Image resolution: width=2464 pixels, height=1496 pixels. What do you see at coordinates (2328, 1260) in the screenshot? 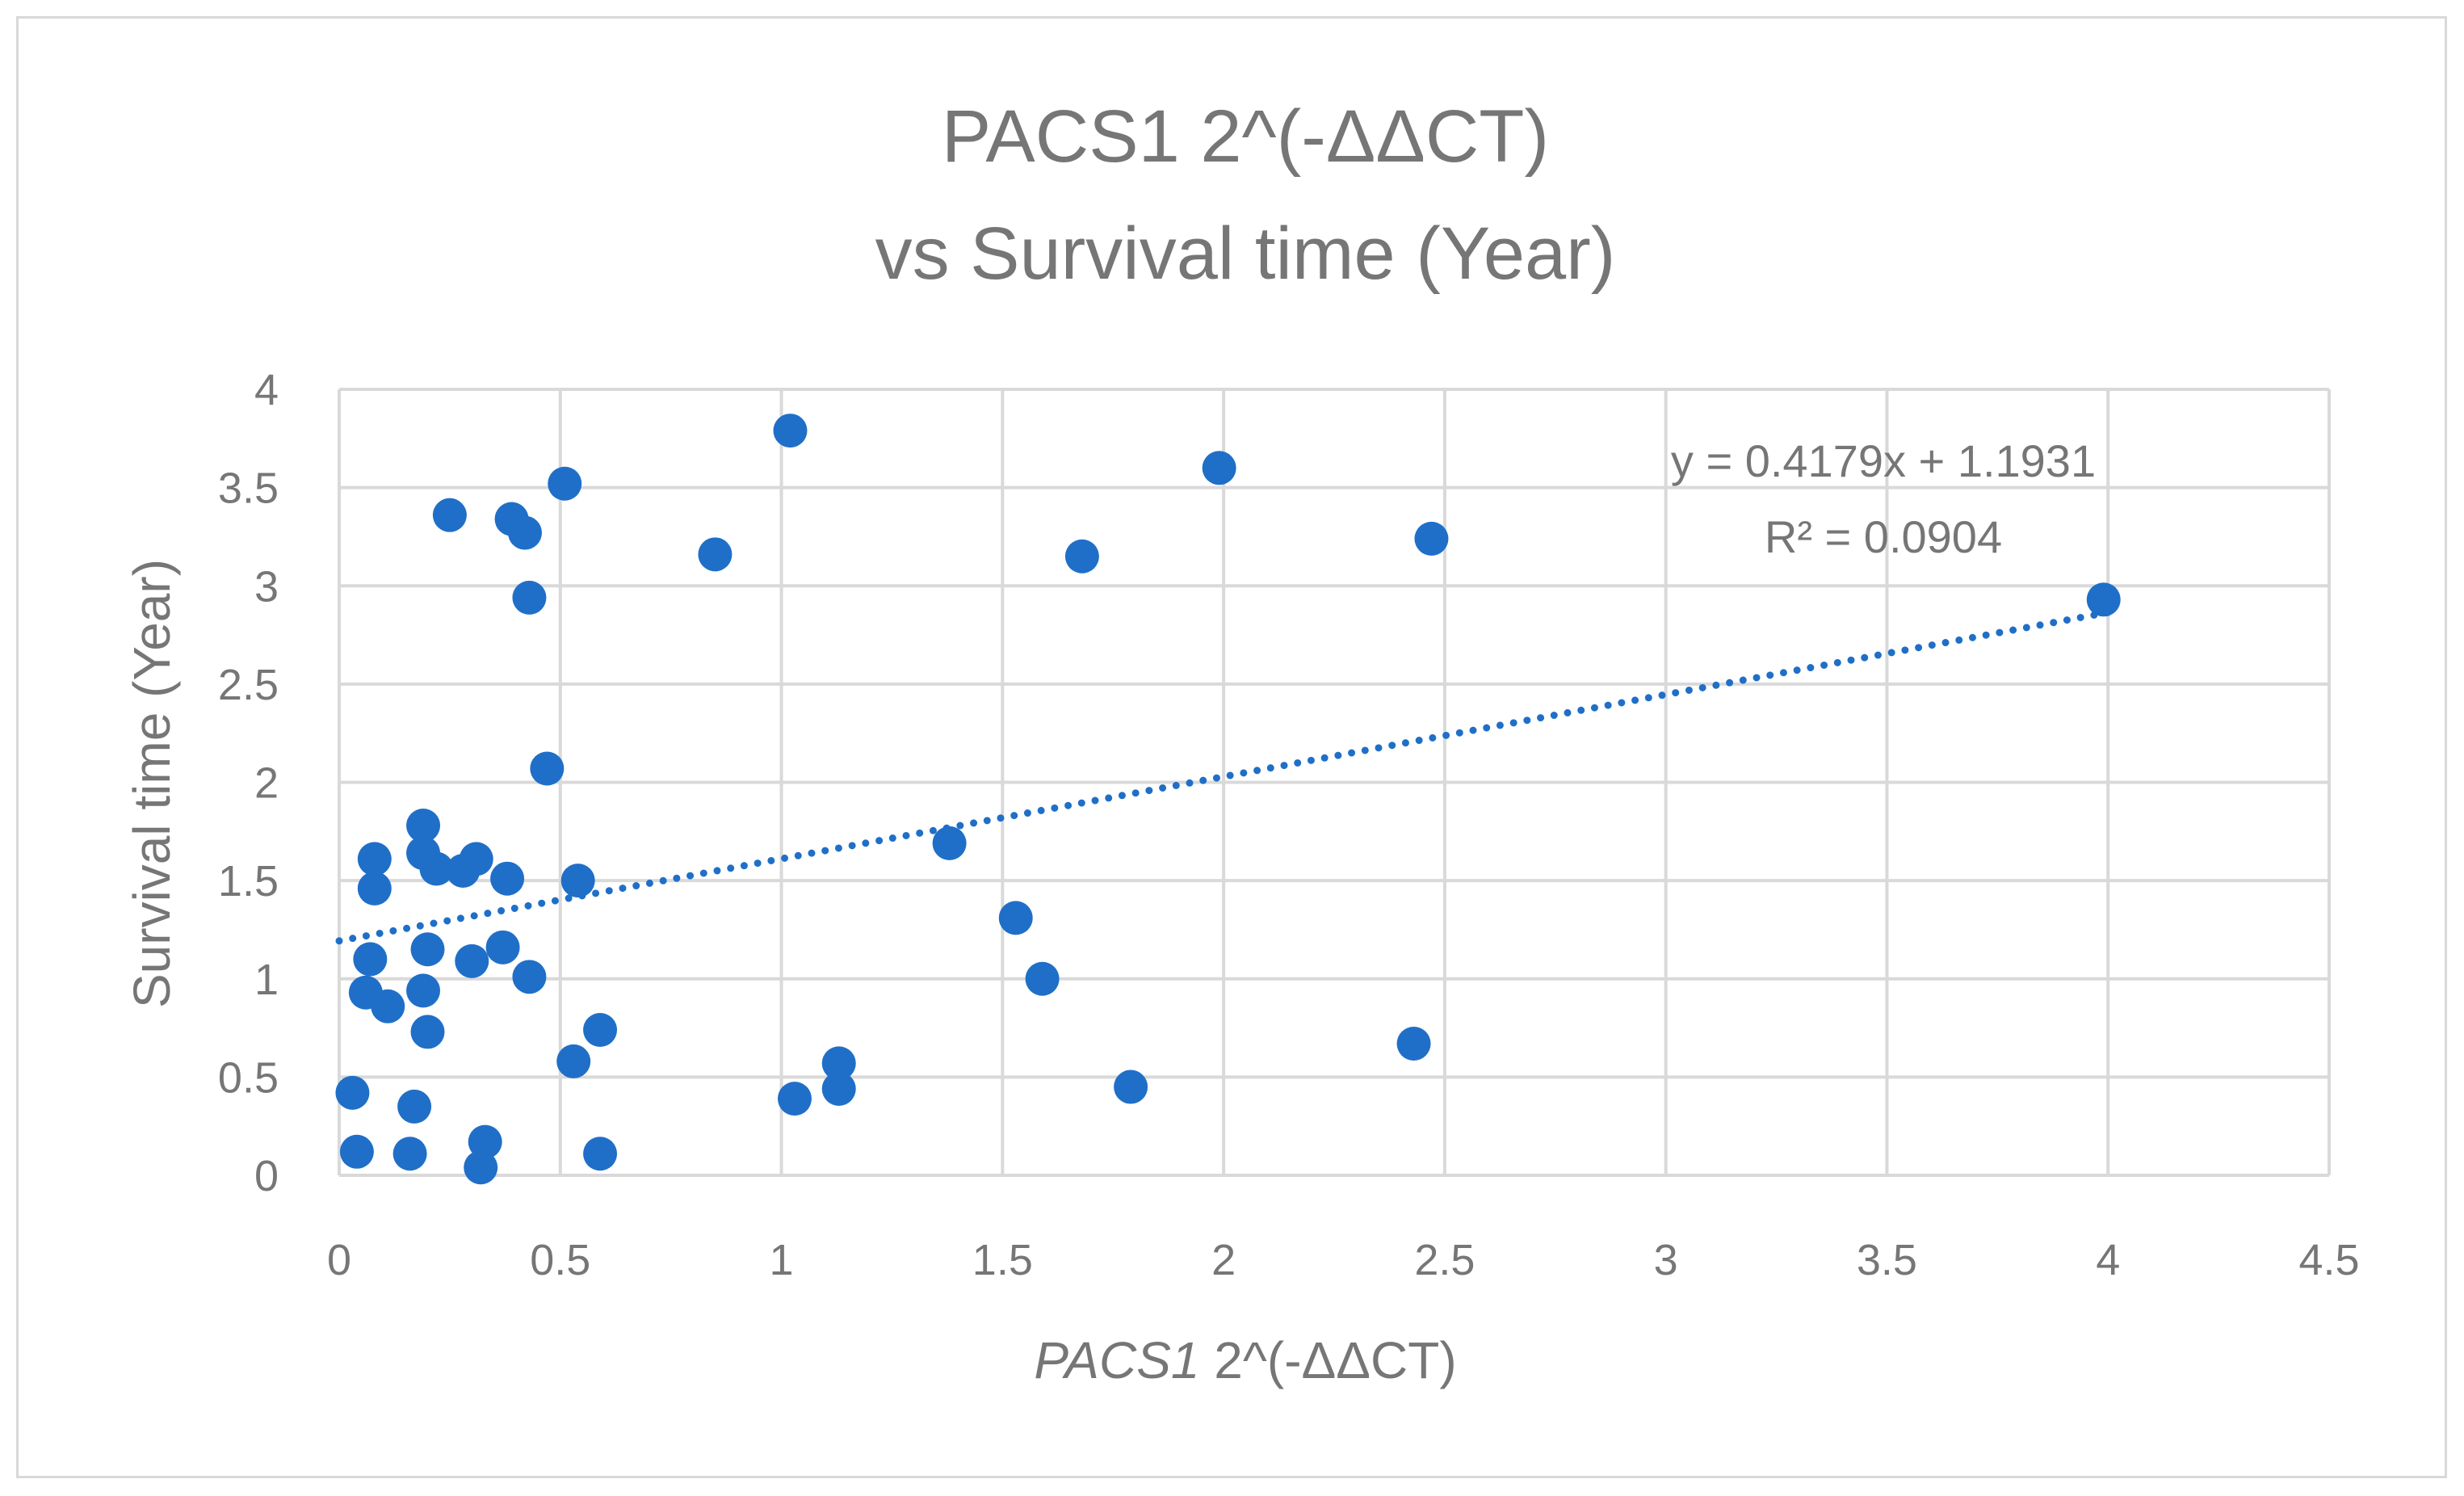
I see `x-tick-label: 4.5` at bounding box center [2328, 1260].